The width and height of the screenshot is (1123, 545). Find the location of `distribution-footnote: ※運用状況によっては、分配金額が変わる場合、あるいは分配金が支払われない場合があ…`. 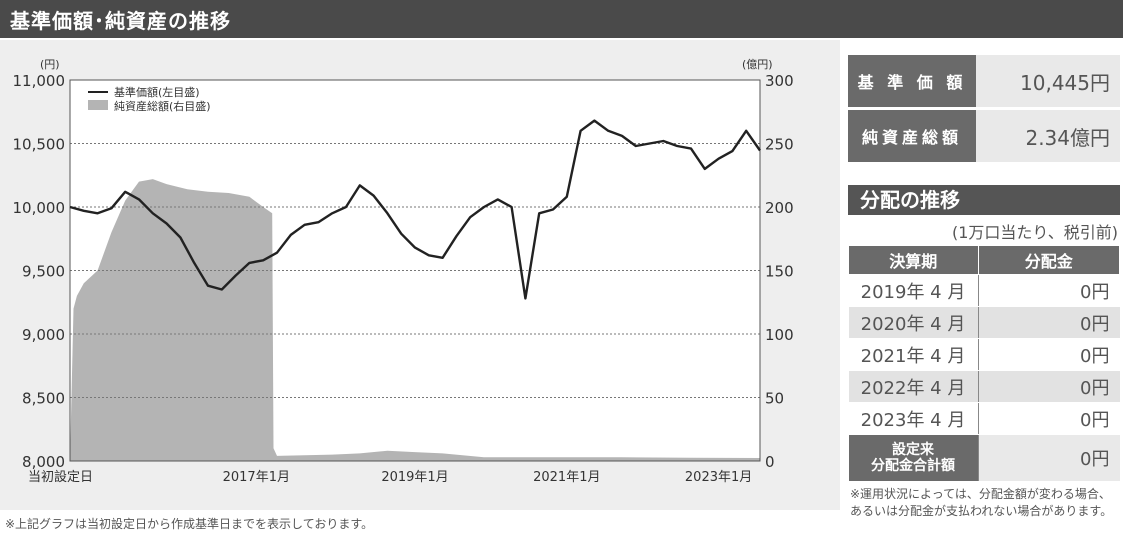

distribution-footnote: ※運用状況によっては、分配金額が変わる場合、あるいは分配金が支払われない場合があ… is located at coordinates (981, 502).